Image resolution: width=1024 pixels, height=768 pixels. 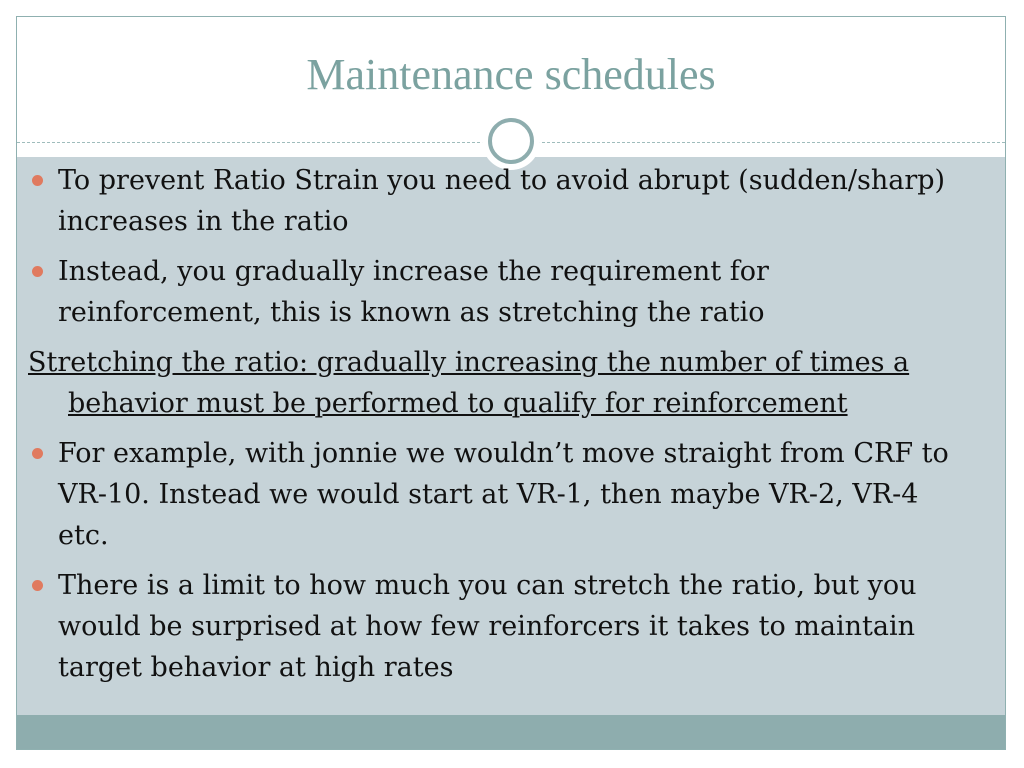 What do you see at coordinates (511, 74) in the screenshot?
I see `slide-title: Maintenance schedules` at bounding box center [511, 74].